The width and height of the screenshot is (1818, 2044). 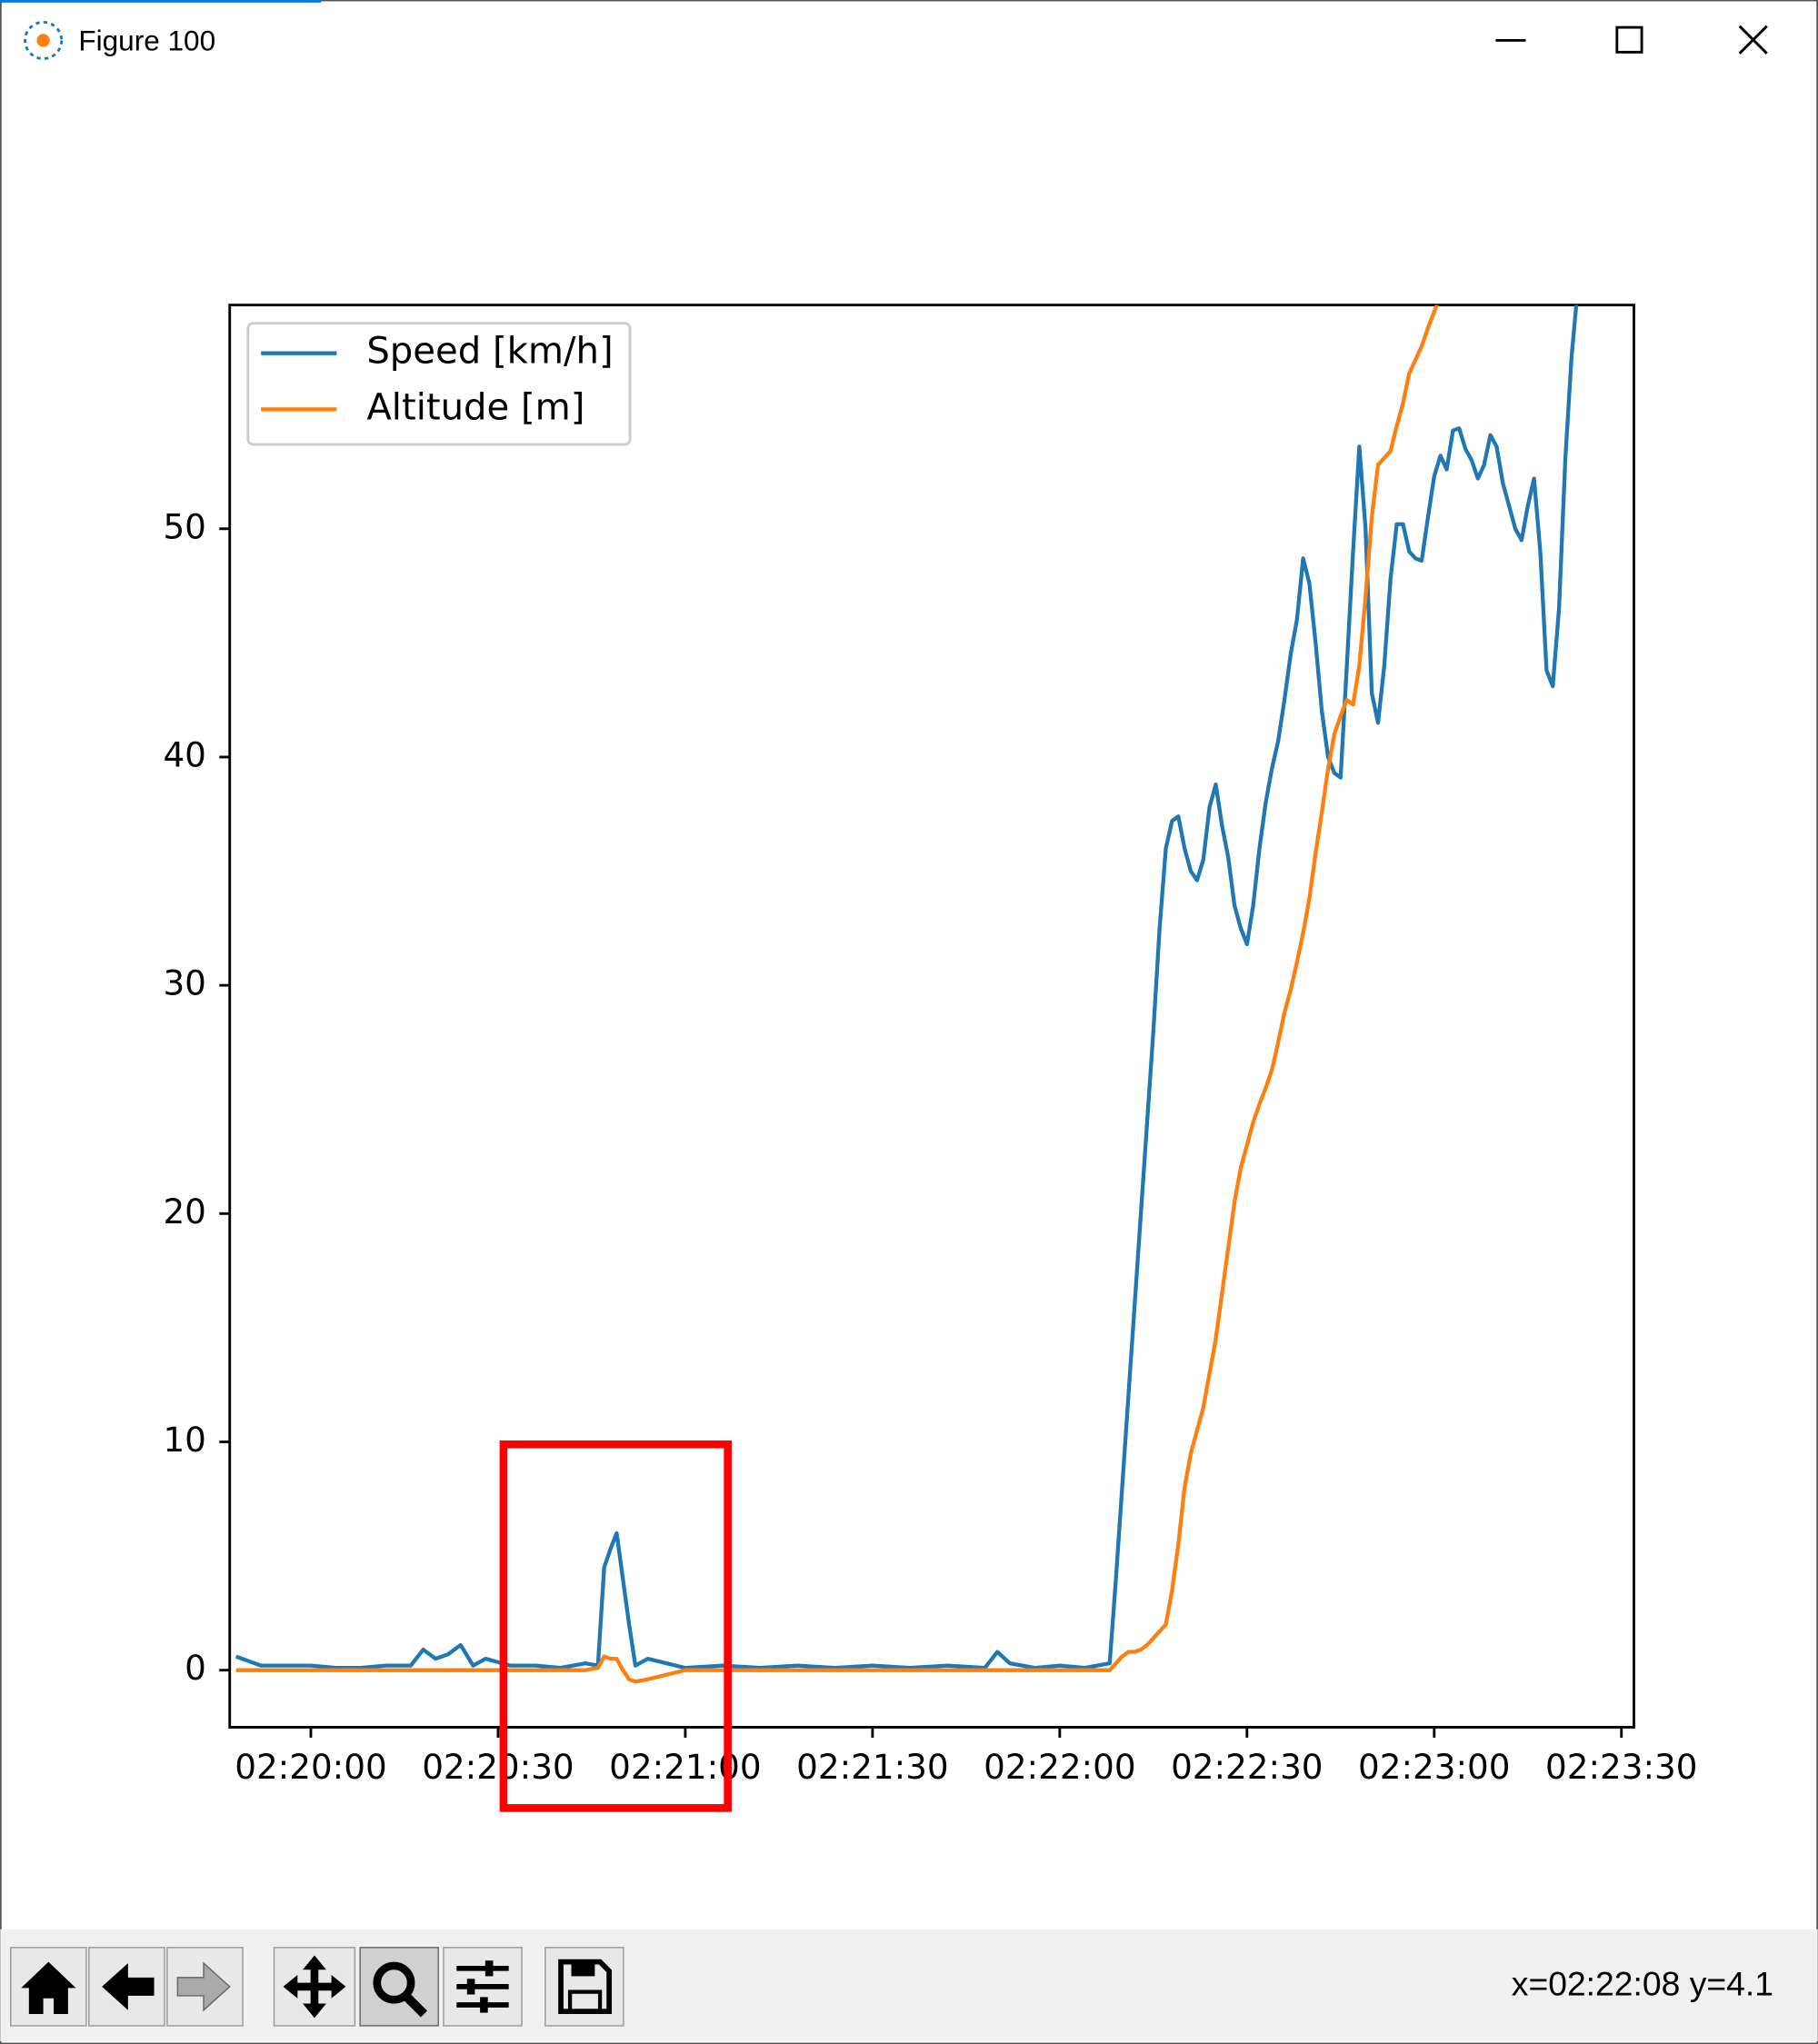 What do you see at coordinates (1059, 1767) in the screenshot?
I see `x-tick-label: 02:22:00` at bounding box center [1059, 1767].